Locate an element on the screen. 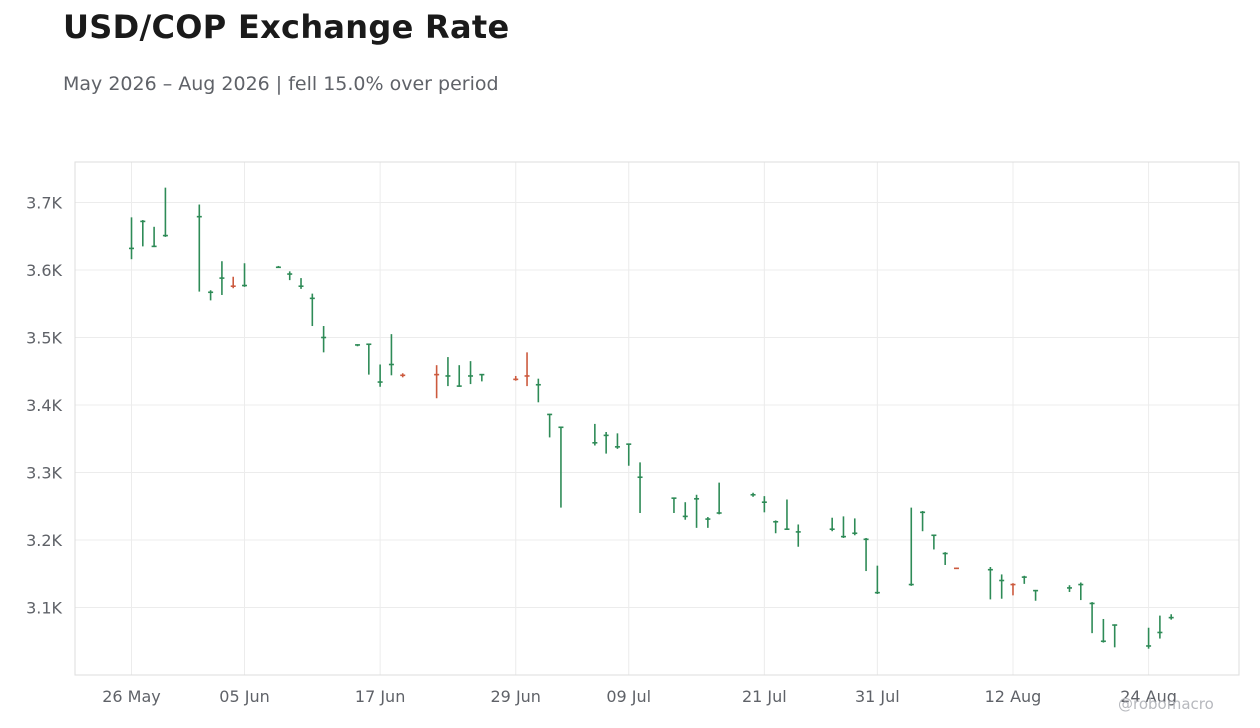  y-tick-label: 3.1K is located at coordinates (44, 608).